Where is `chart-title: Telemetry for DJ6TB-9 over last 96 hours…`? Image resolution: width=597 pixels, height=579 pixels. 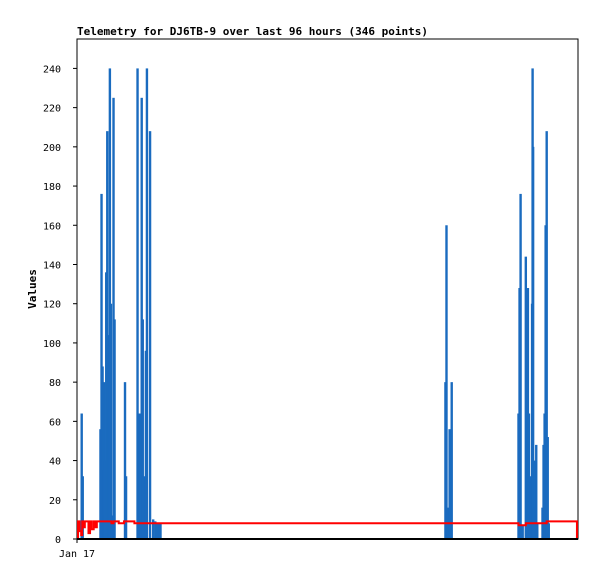
chart-title: Telemetry for DJ6TB-9 over last 96 hours… is located at coordinates (252, 31).